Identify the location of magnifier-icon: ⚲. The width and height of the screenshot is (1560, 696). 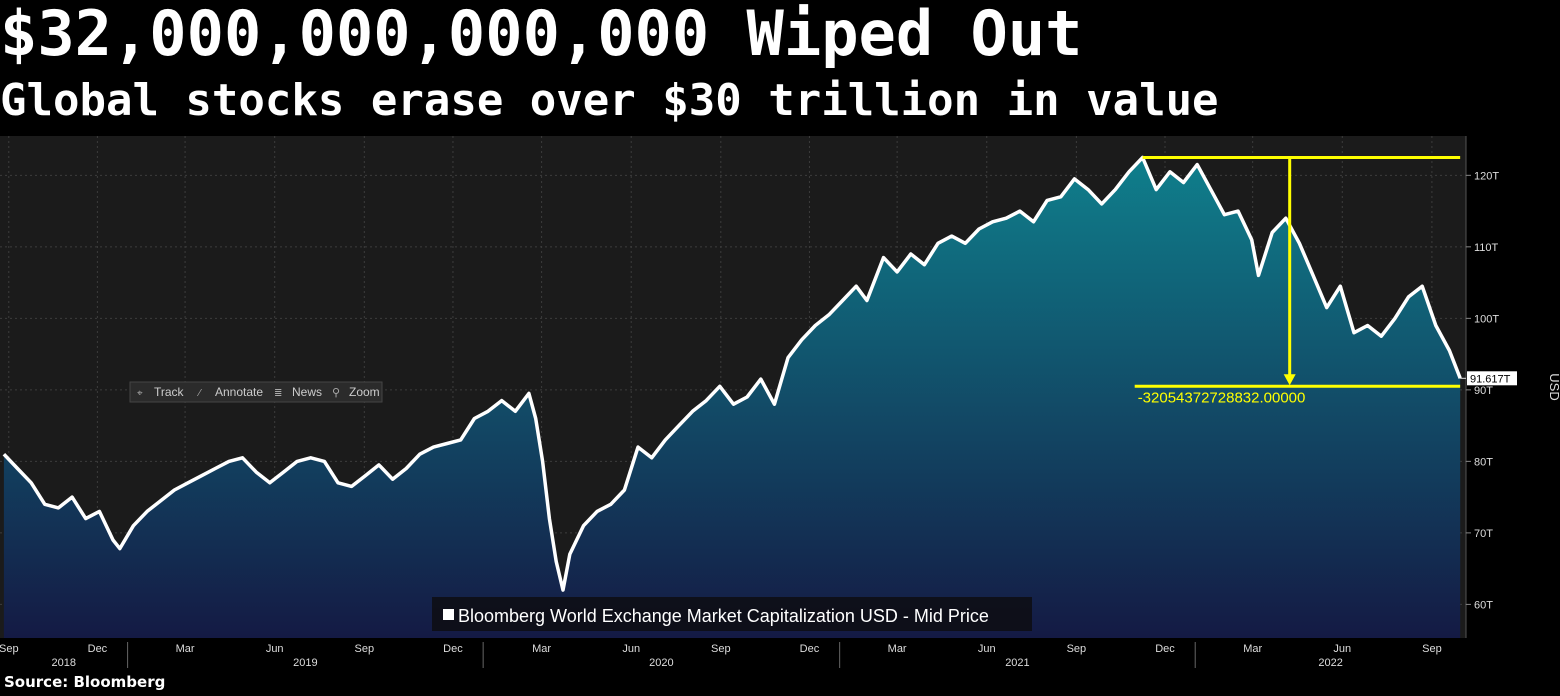
(336, 393).